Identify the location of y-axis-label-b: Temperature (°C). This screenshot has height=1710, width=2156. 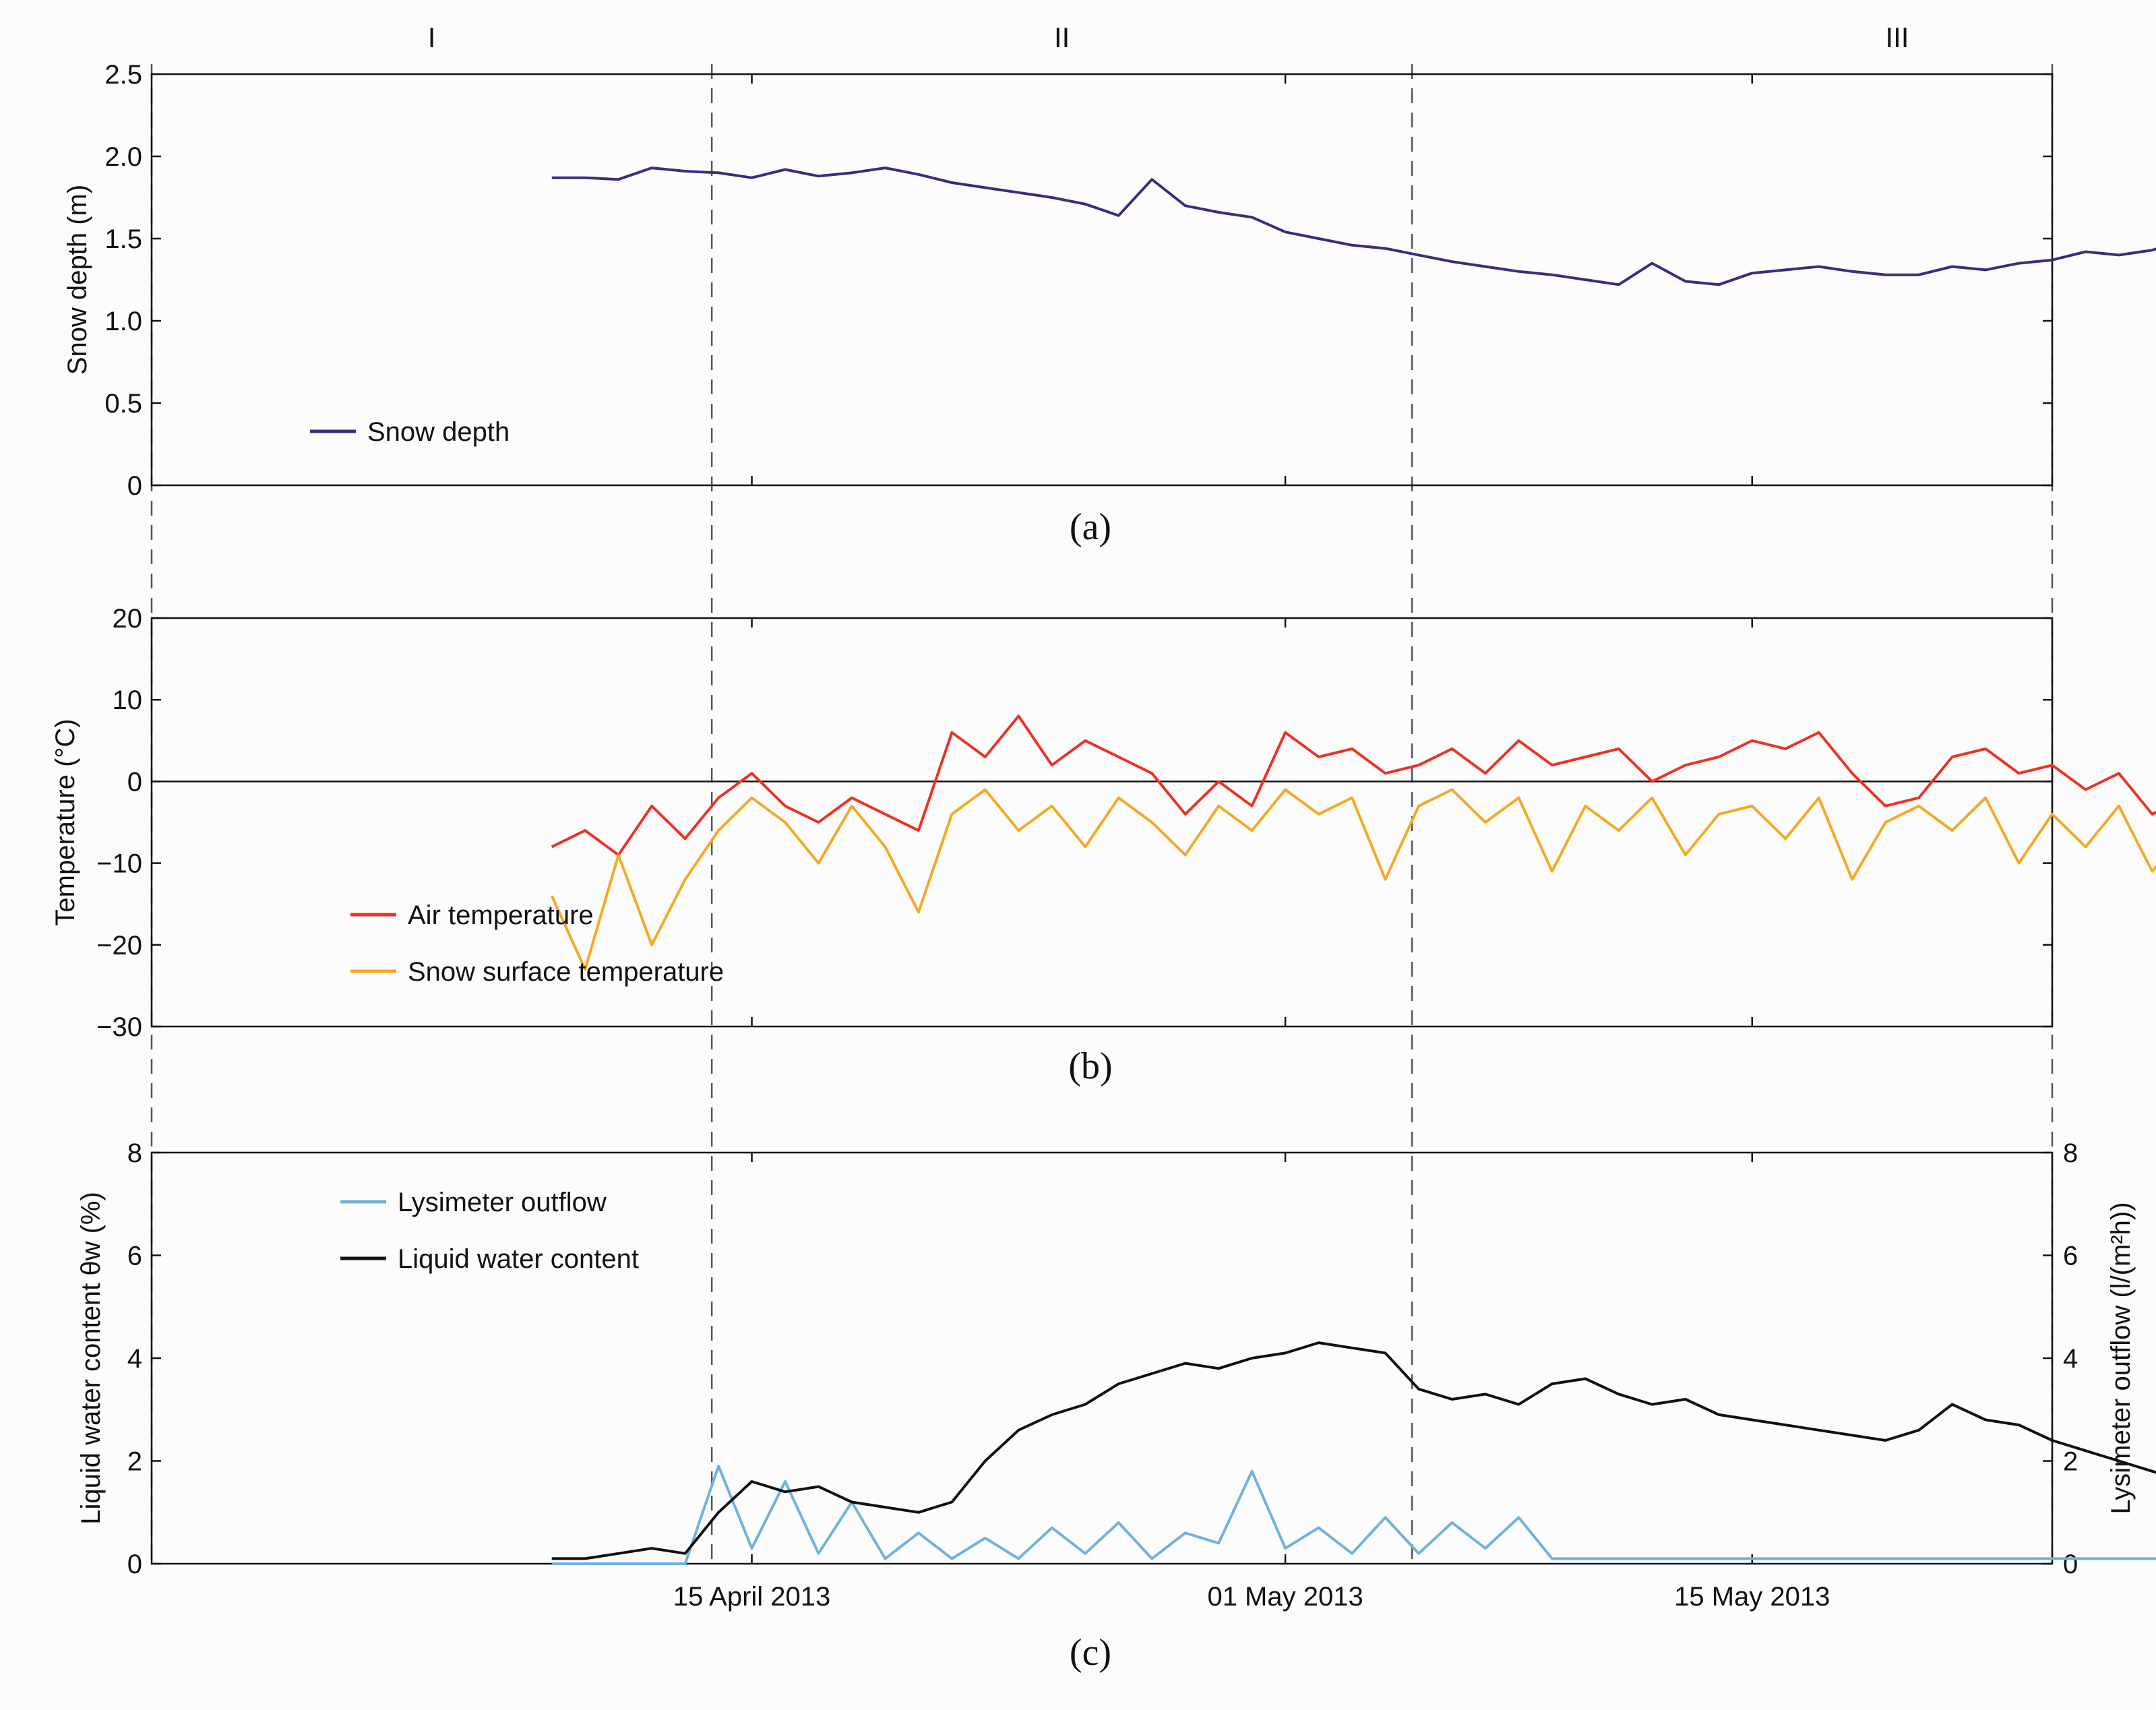
(65, 822).